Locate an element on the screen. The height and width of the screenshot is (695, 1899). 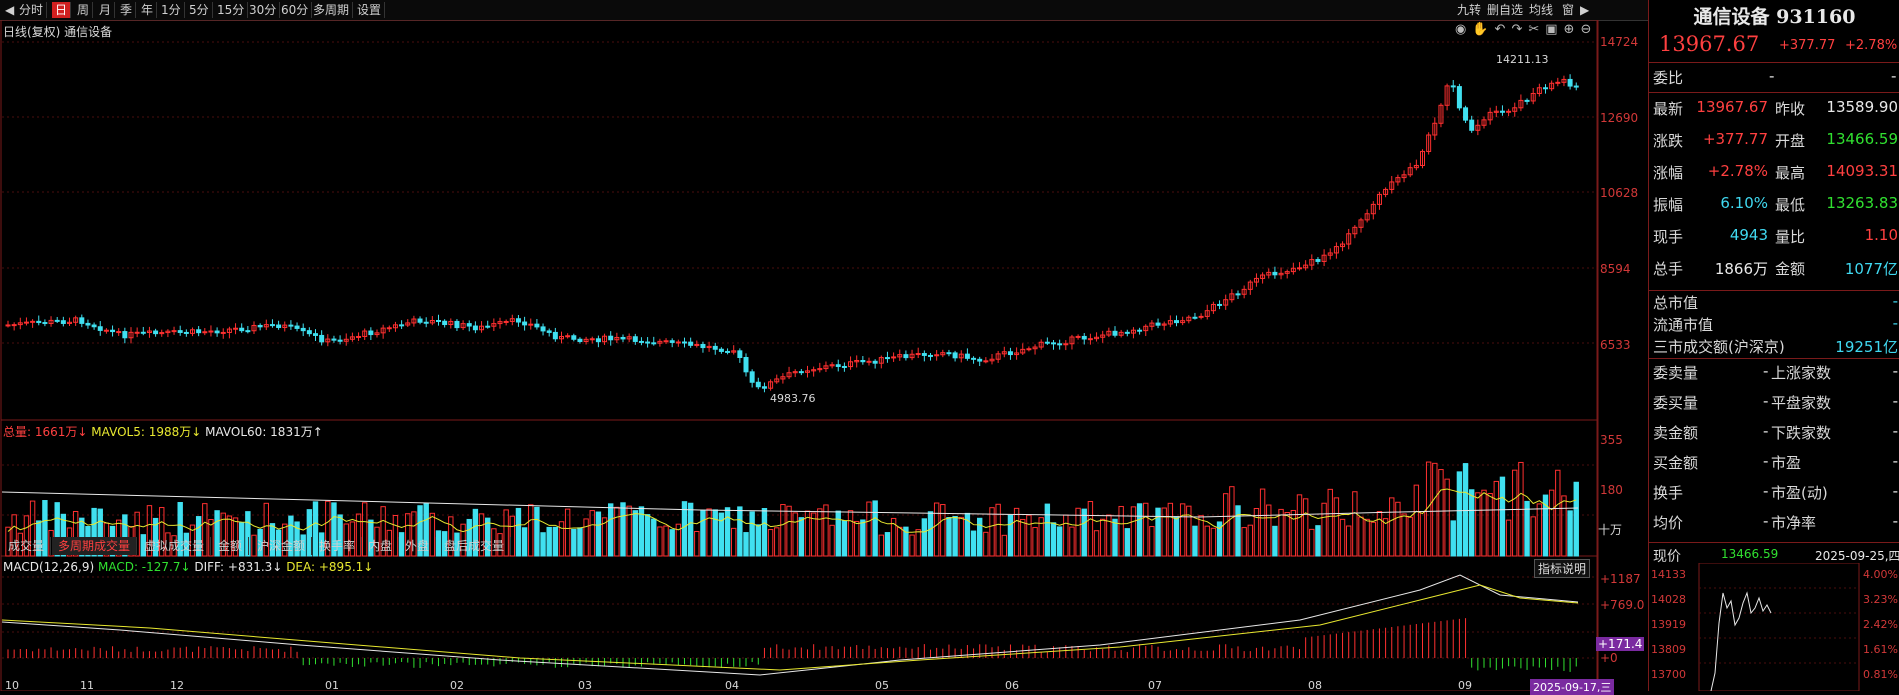
period-5min-button: 5分 is located at coordinates (199, 10).